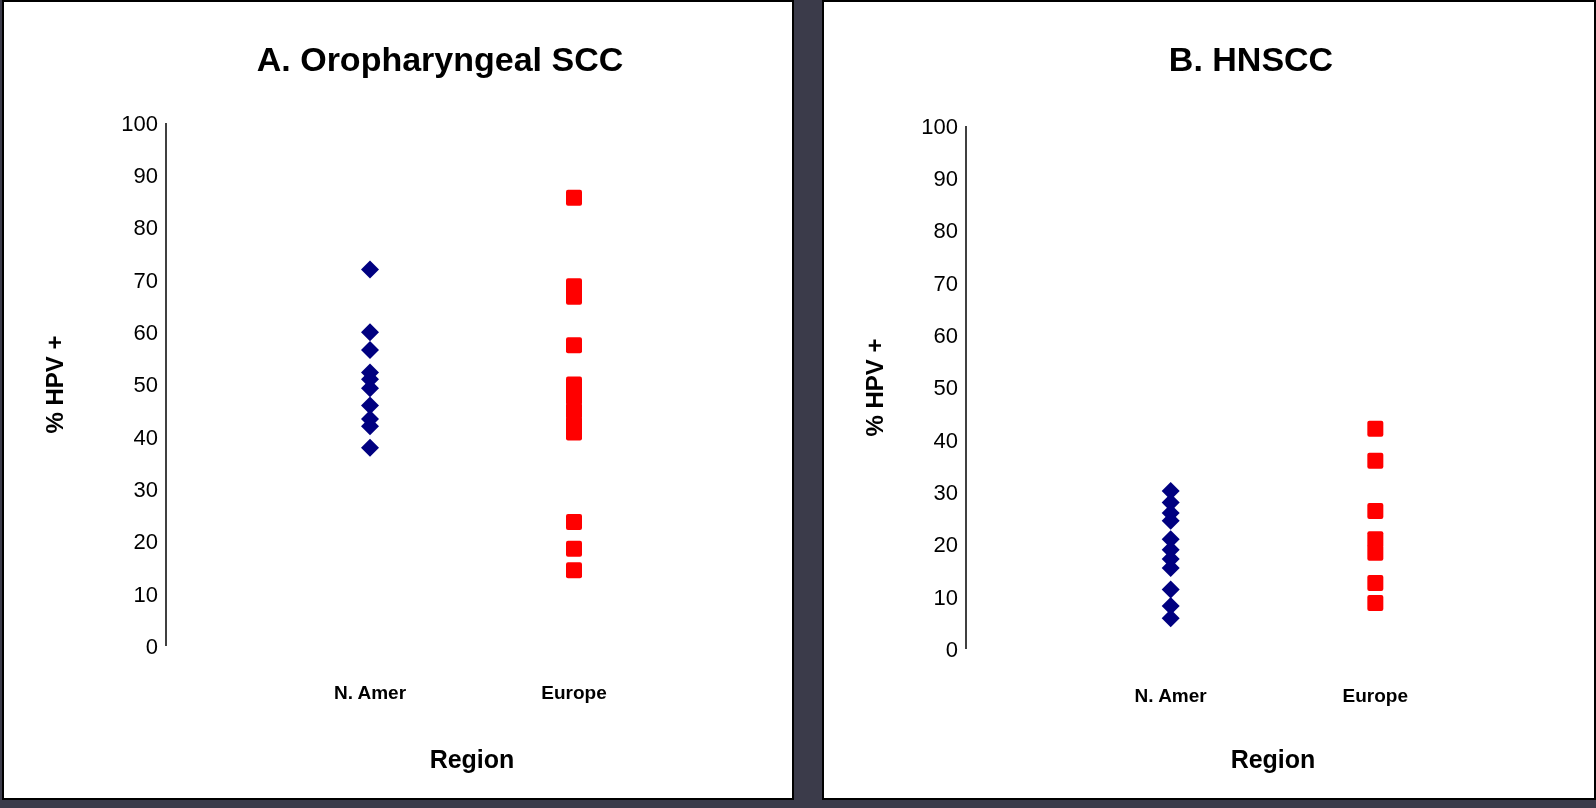 Image resolution: width=1596 pixels, height=808 pixels. Describe the element at coordinates (1251, 59) in the screenshot. I see `chart-title: B. HNSCC` at that location.